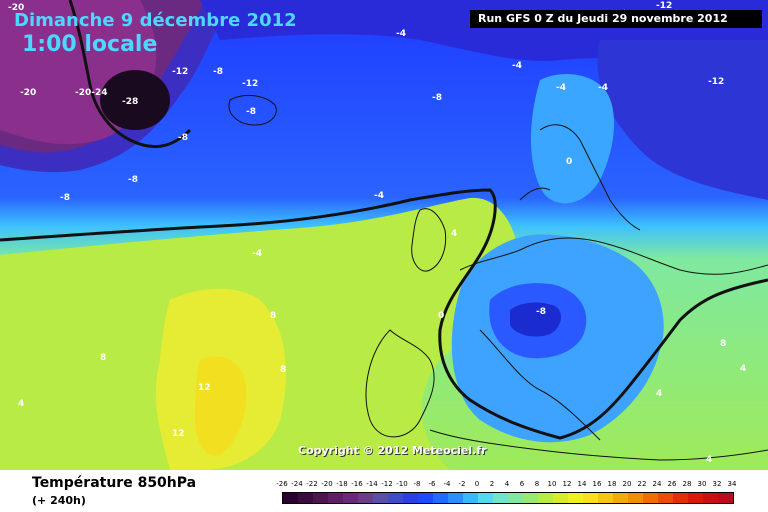 This screenshot has height=512, width=768. What do you see at coordinates (387, 484) in the screenshot?
I see `legend-label: -12` at bounding box center [387, 484].